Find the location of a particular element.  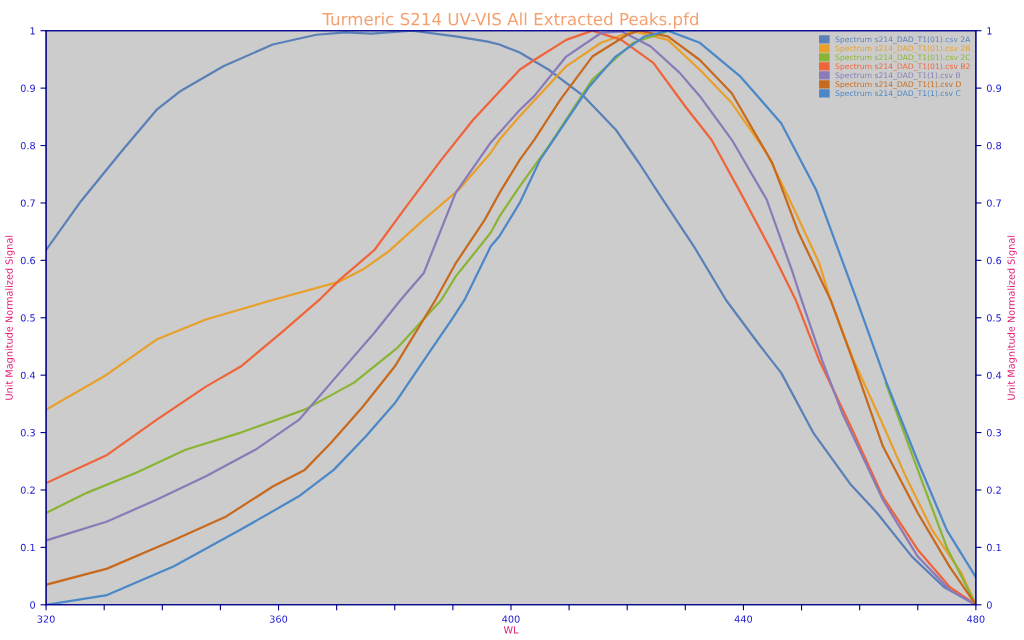

y2-tick-label: 0.9 is located at coordinates (994, 88).